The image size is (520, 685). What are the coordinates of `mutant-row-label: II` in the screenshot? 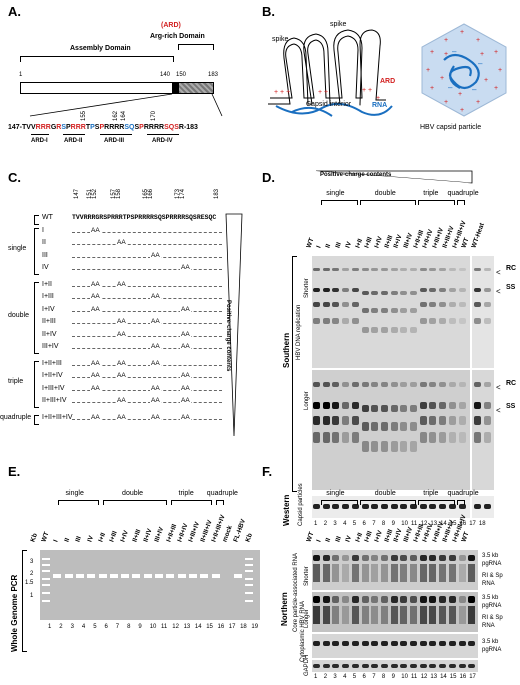 It's located at (44, 242).